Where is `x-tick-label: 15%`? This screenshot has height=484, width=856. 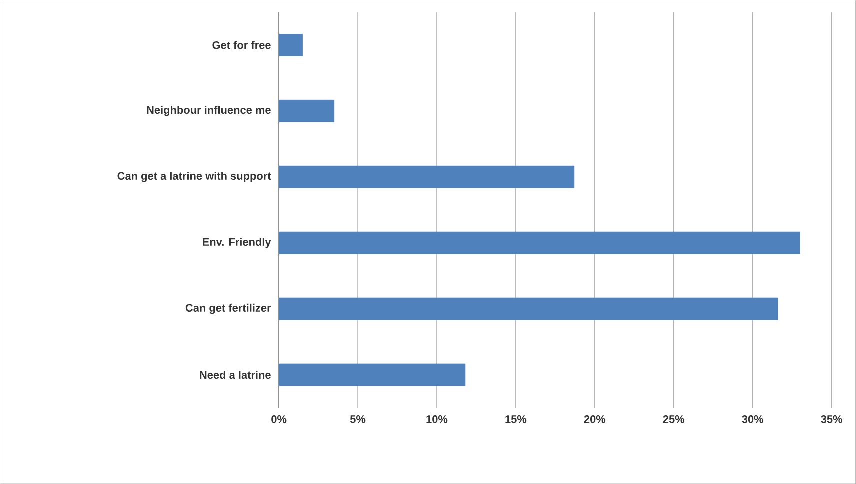
x-tick-label: 15% is located at coordinates (516, 419).